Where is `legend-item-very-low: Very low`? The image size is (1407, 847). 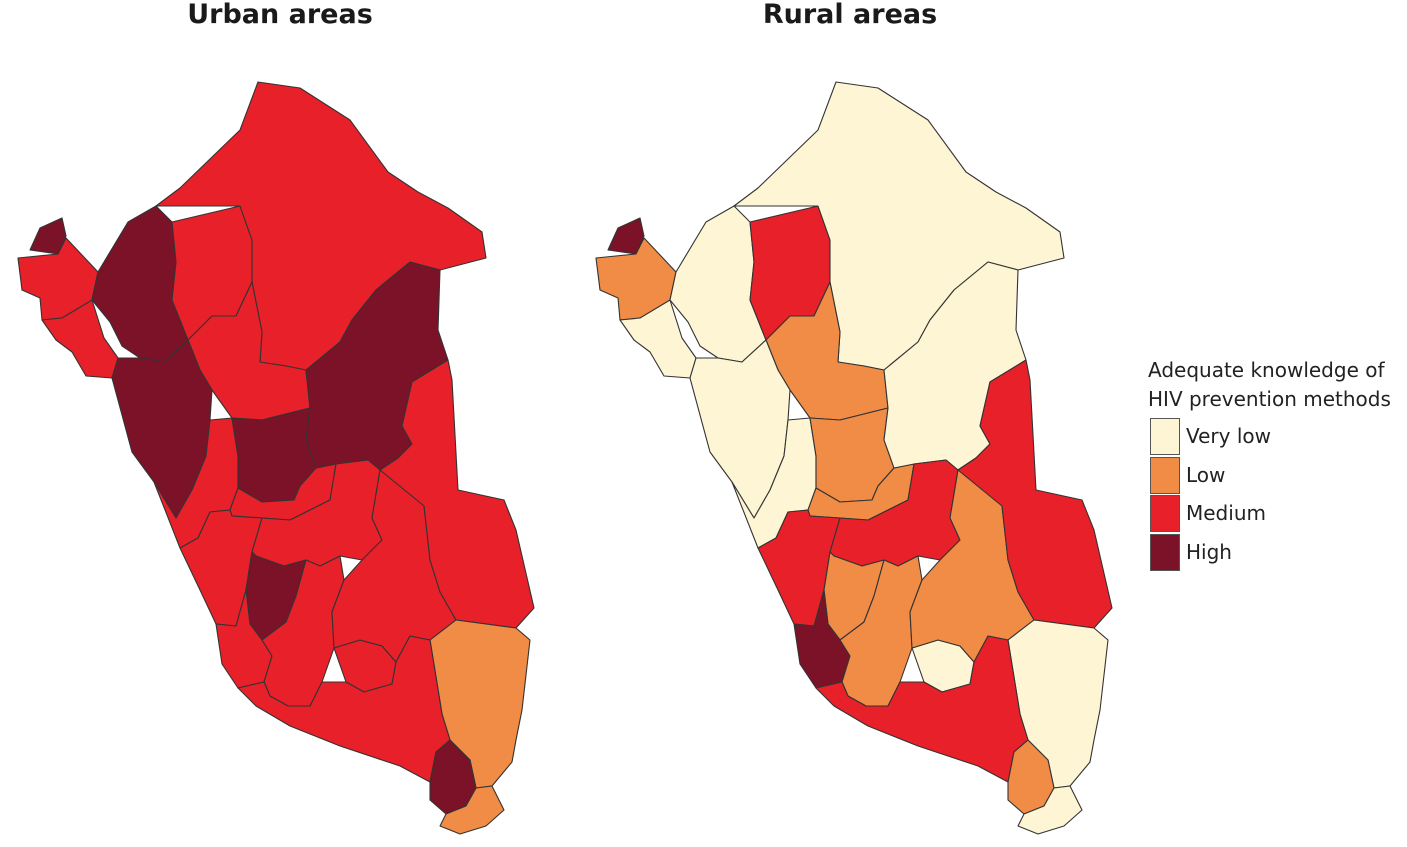 legend-item-very-low: Very low is located at coordinates (1276, 437).